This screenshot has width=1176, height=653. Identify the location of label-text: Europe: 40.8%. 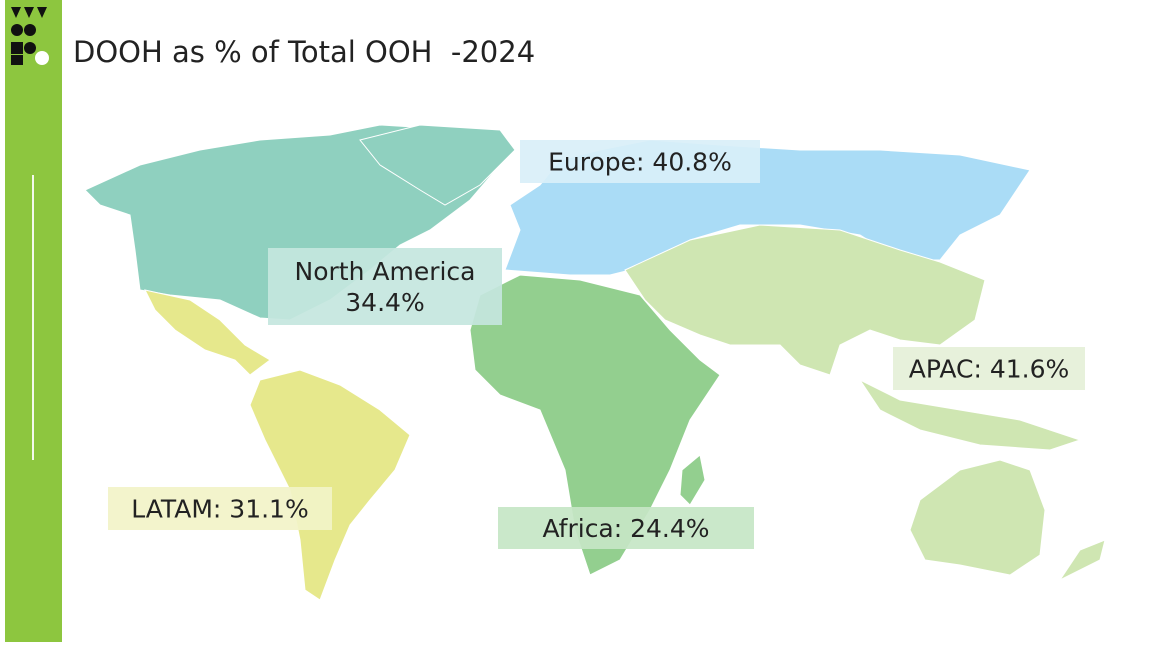
(640, 162).